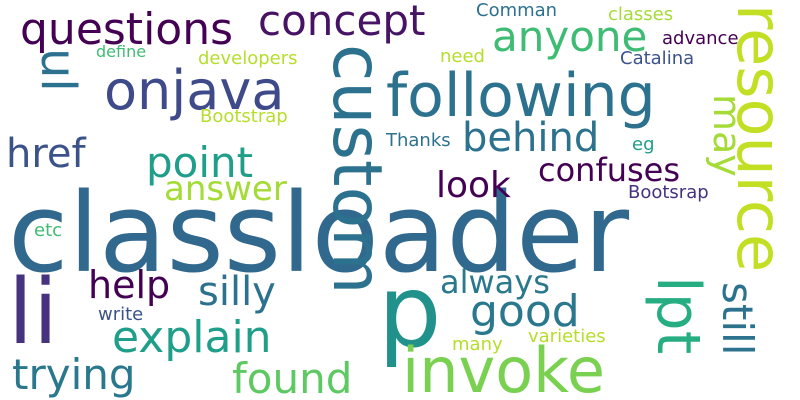  Describe the element at coordinates (657, 58) in the screenshot. I see `word-catalina: Catalina` at that location.